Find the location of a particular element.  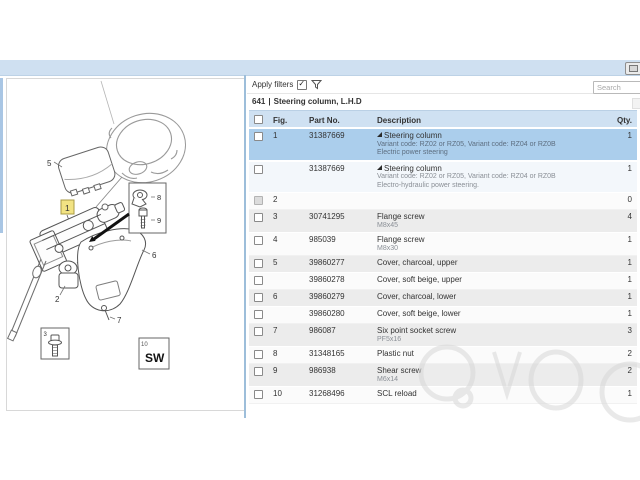

description-sub: PF5x16 is located at coordinates (389, 339).